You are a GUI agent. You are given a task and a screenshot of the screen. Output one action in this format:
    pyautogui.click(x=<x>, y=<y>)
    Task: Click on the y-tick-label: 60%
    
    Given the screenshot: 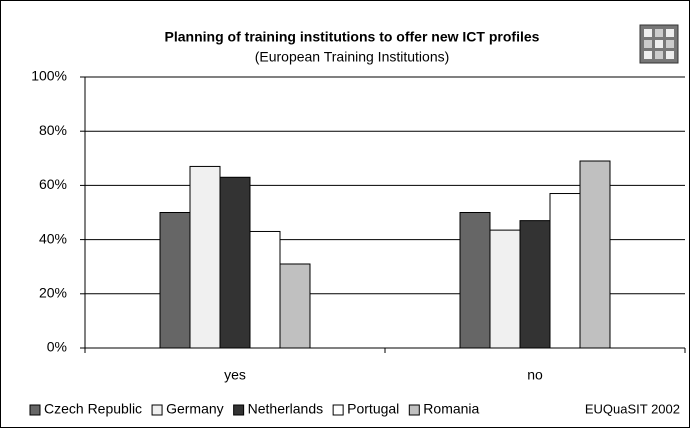 What is the action you would take?
    pyautogui.click(x=53, y=184)
    